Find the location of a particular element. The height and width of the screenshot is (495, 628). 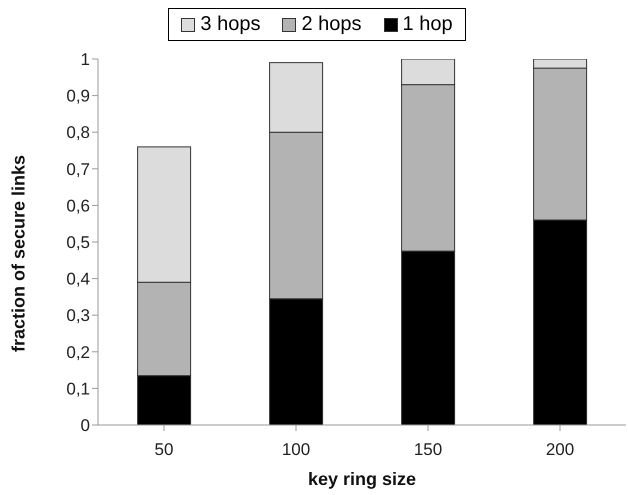

y-tick-label: 0,6 is located at coordinates (78, 206).